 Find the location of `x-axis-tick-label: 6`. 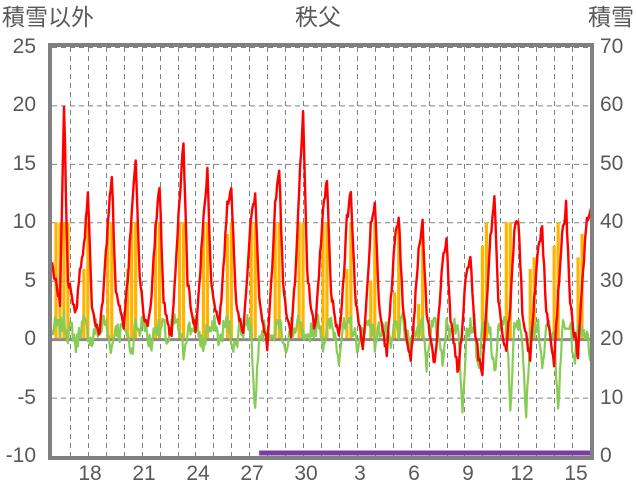

x-axis-tick-label: 6 is located at coordinates (414, 473).